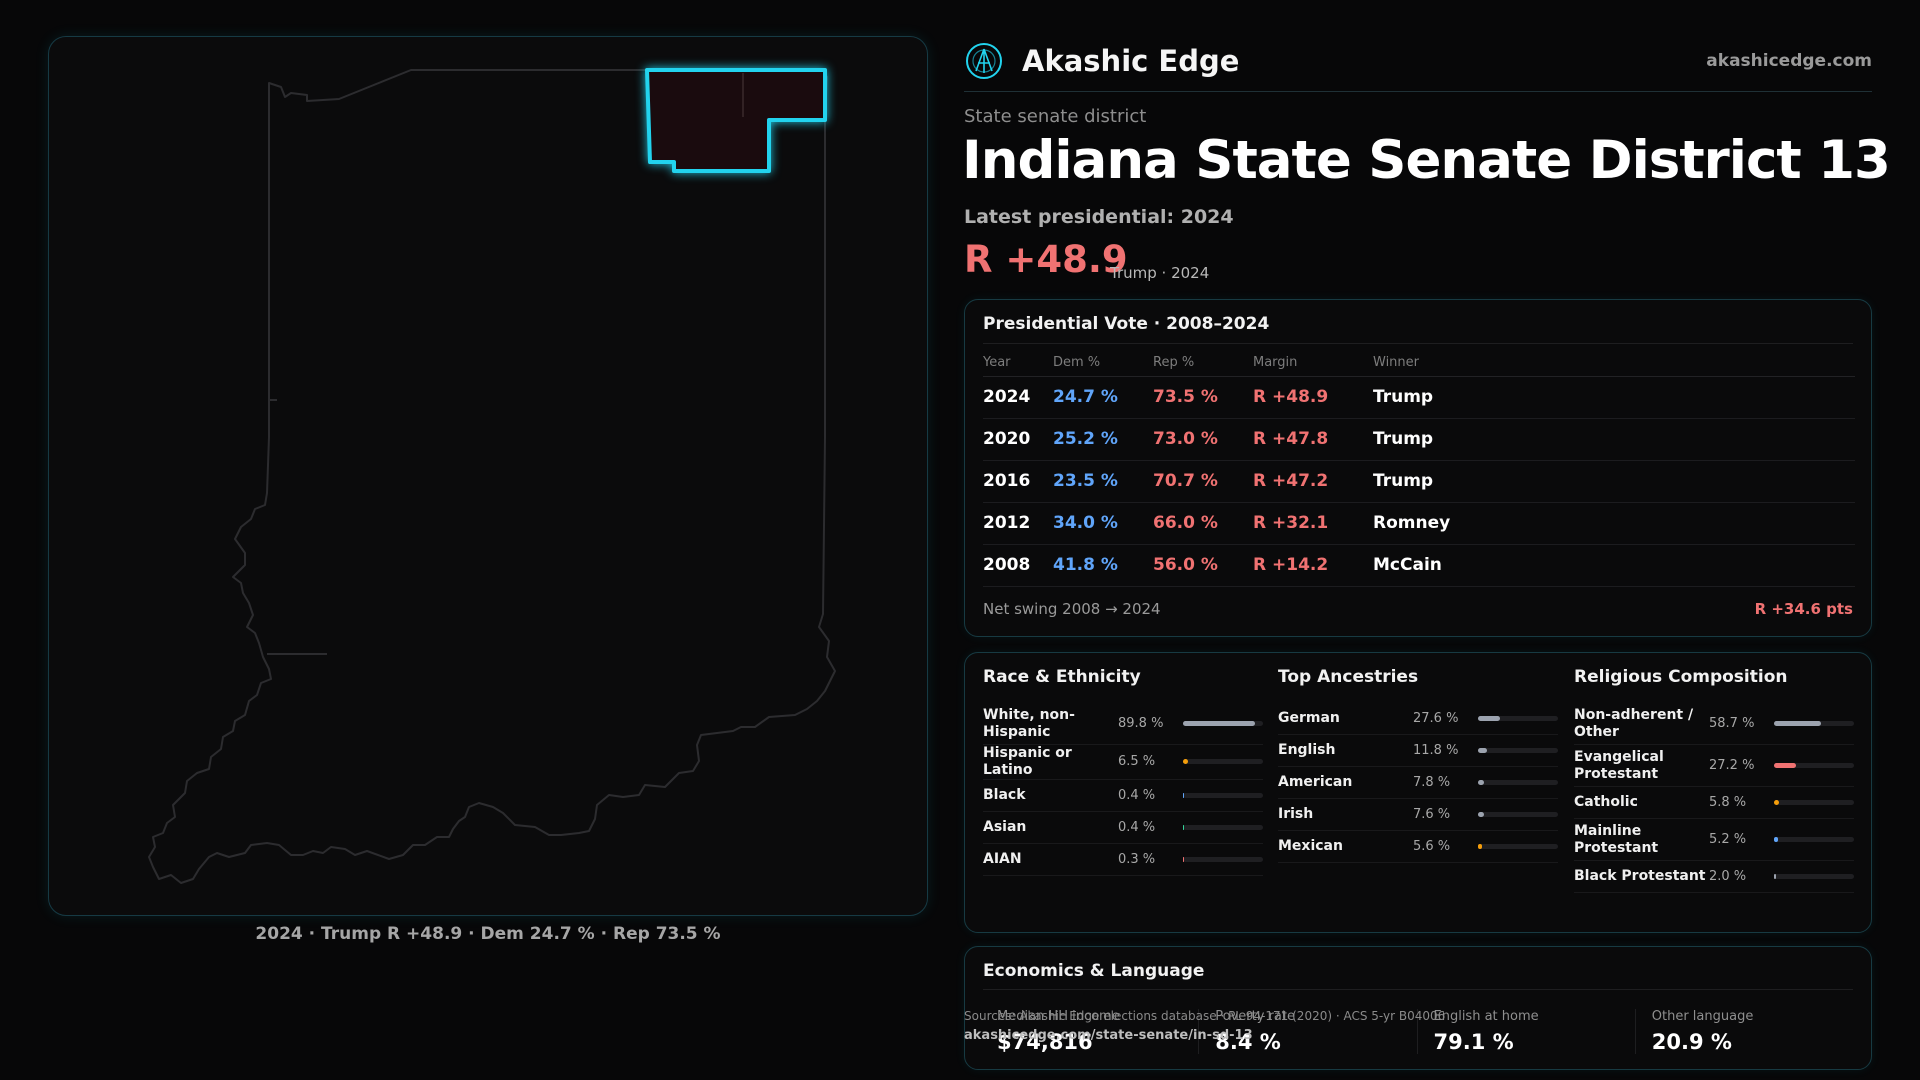 The height and width of the screenshot is (1080, 1920). I want to click on ancestry-title: Top Ancestries, so click(1348, 677).